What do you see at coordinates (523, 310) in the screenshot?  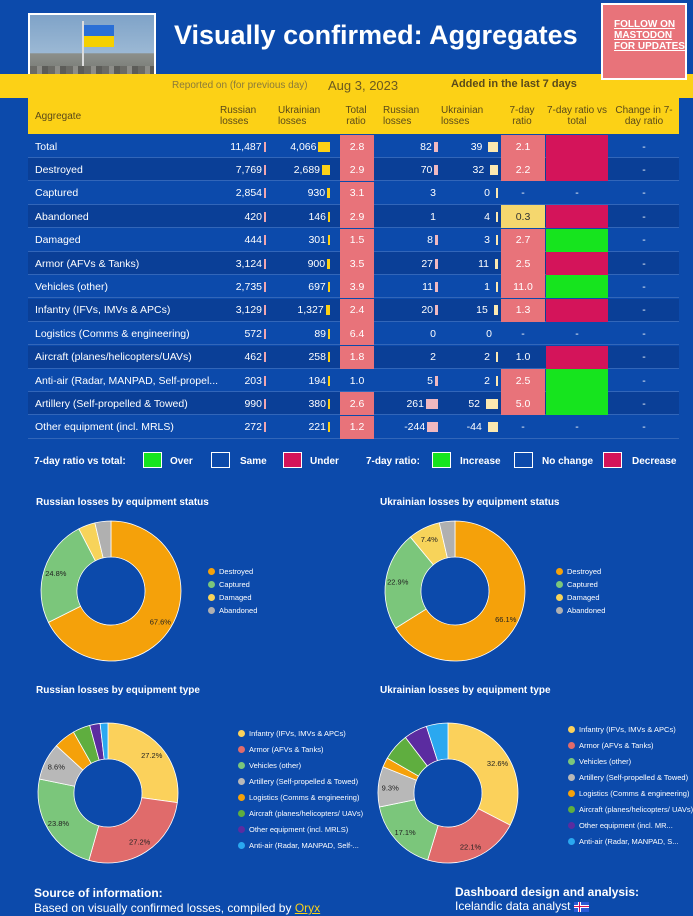 I see `7day-ratio: 1.3` at bounding box center [523, 310].